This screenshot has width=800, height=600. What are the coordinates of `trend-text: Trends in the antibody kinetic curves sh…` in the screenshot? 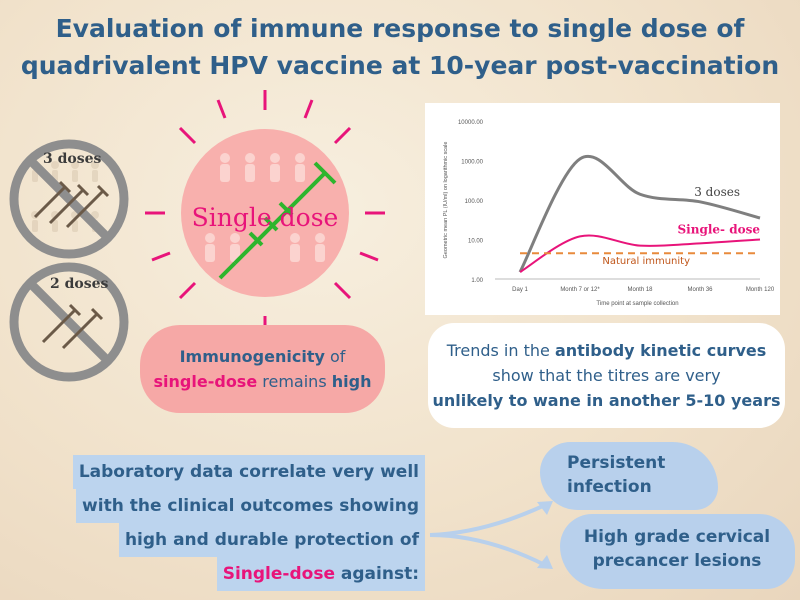 It's located at (606, 375).